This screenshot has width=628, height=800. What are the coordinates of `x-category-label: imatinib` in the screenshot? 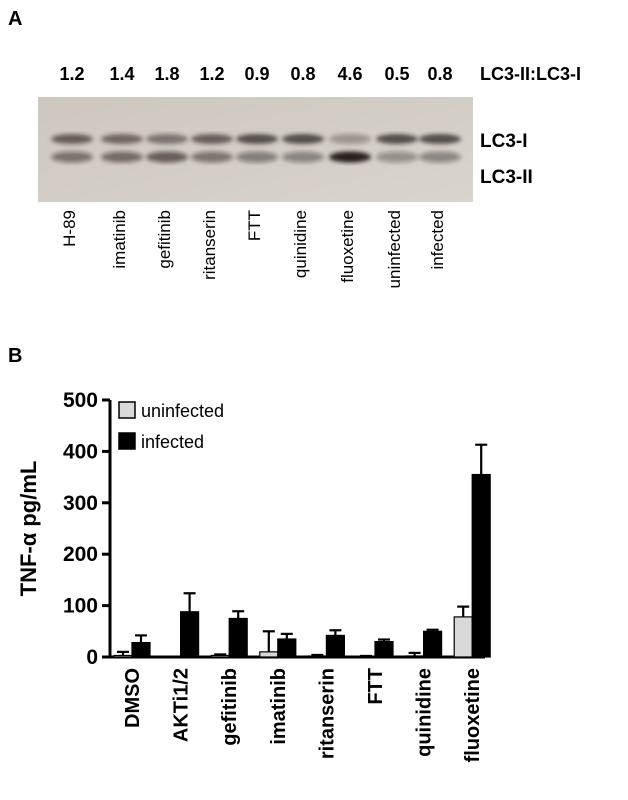 It's located at (279, 706).